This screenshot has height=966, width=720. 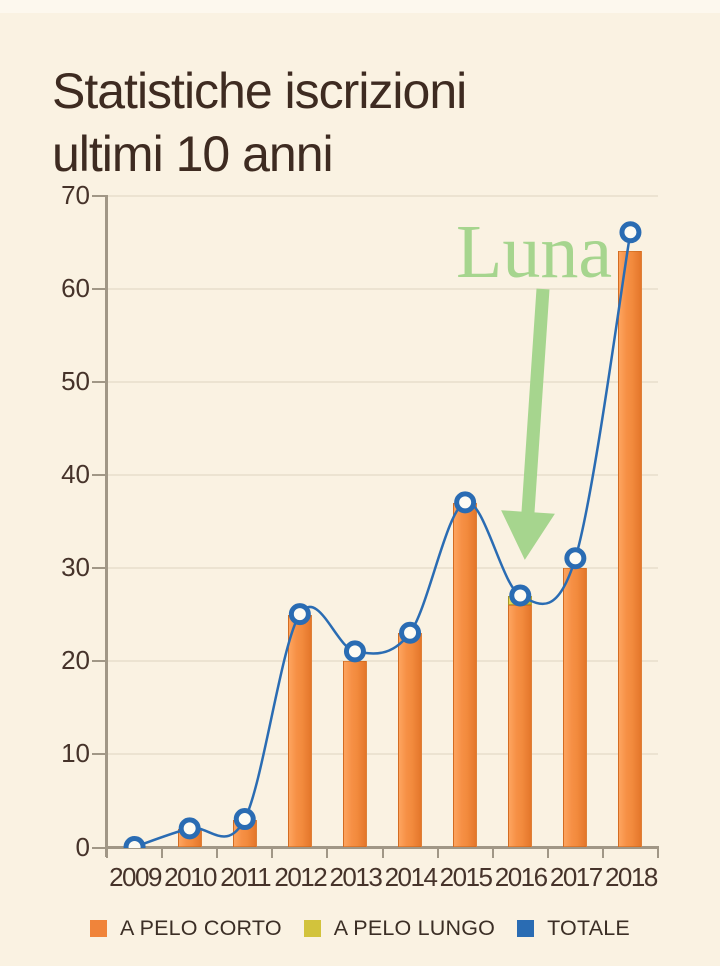 I want to click on y-axis-label: 20, so click(x=75, y=660).